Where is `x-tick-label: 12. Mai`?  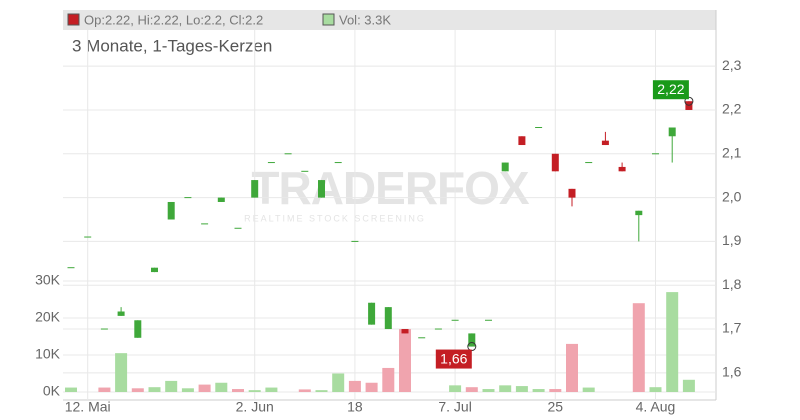
x-tick-label: 12. Mai is located at coordinates (88, 407).